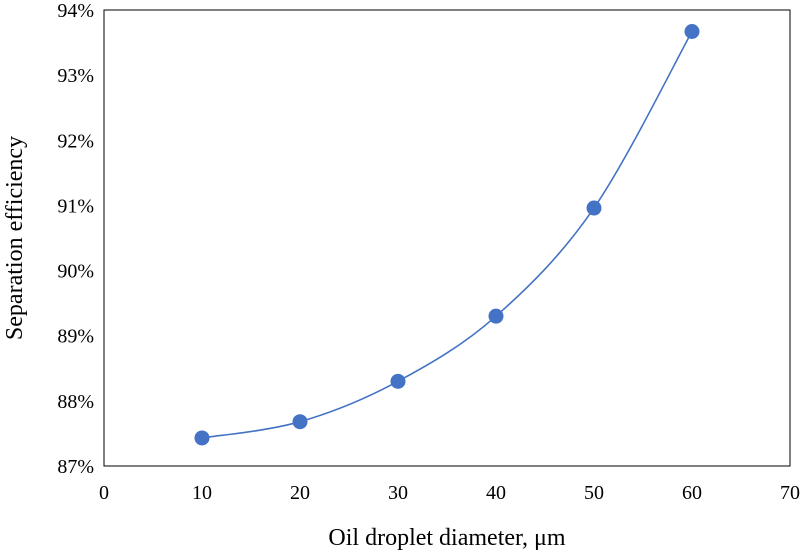 The width and height of the screenshot is (800, 556). What do you see at coordinates (449, 493) in the screenshot?
I see `x-axis-tick-labels: 0 10 20 30 40 50 60 70` at bounding box center [449, 493].